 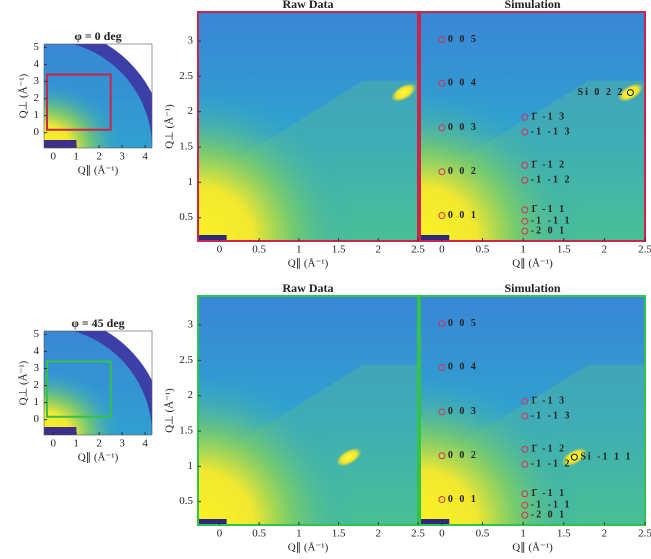 I want to click on peak-label: -1 -1 3, so click(x=551, y=131).